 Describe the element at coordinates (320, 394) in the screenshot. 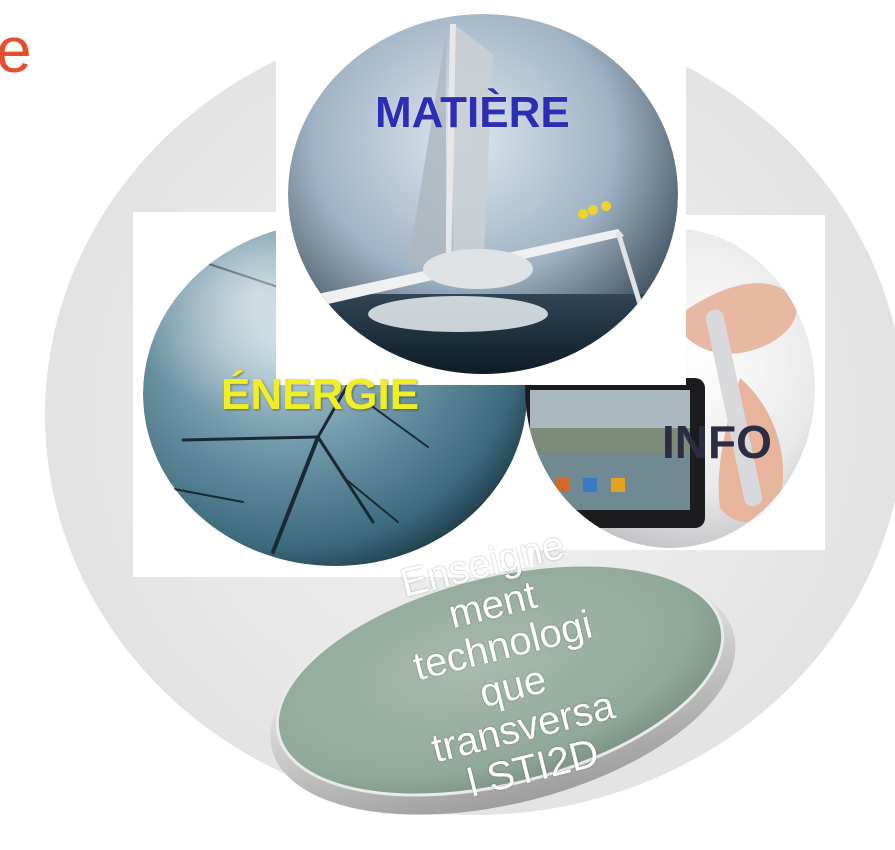

I see `energie-label: ÉNERGIE` at that location.